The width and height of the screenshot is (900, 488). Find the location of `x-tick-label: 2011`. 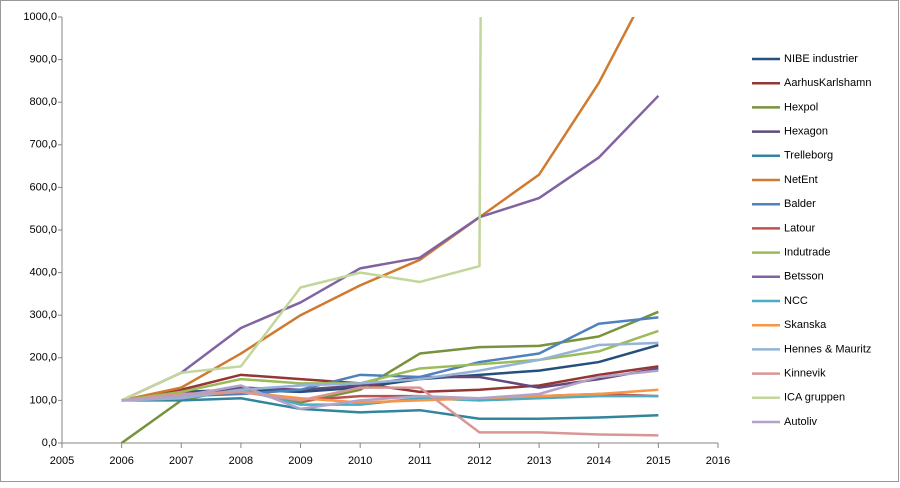

x-tick-label: 2011 is located at coordinates (420, 461).